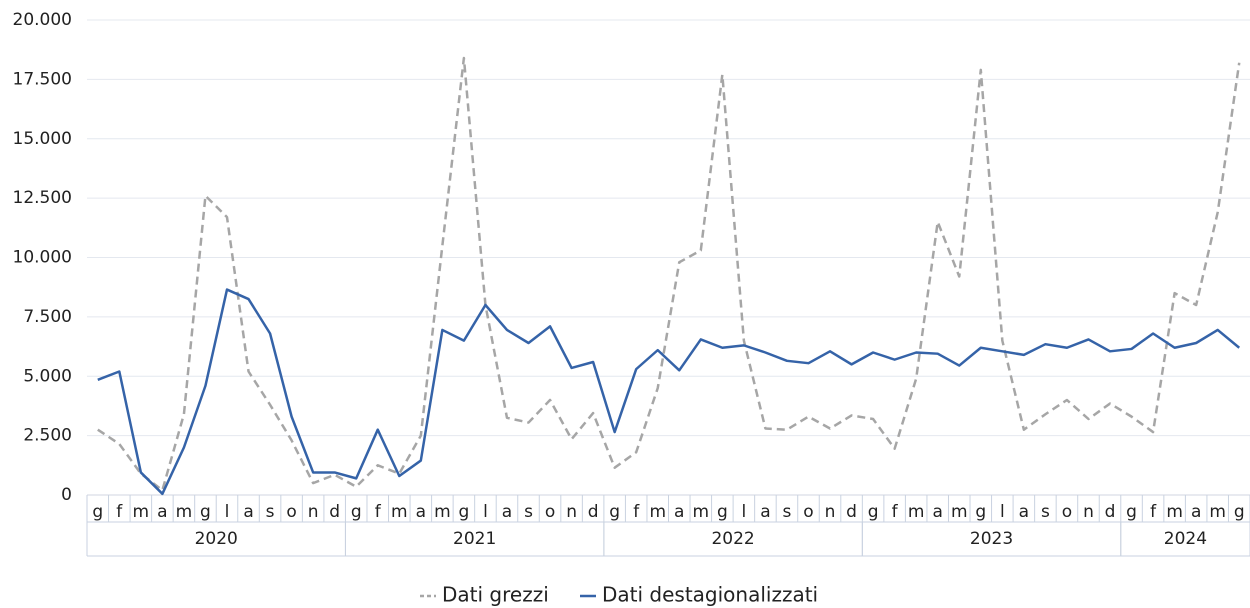 The height and width of the screenshot is (608, 1250). What do you see at coordinates (42, 139) in the screenshot?
I see `y-tick-label: 15.000` at bounding box center [42, 139].